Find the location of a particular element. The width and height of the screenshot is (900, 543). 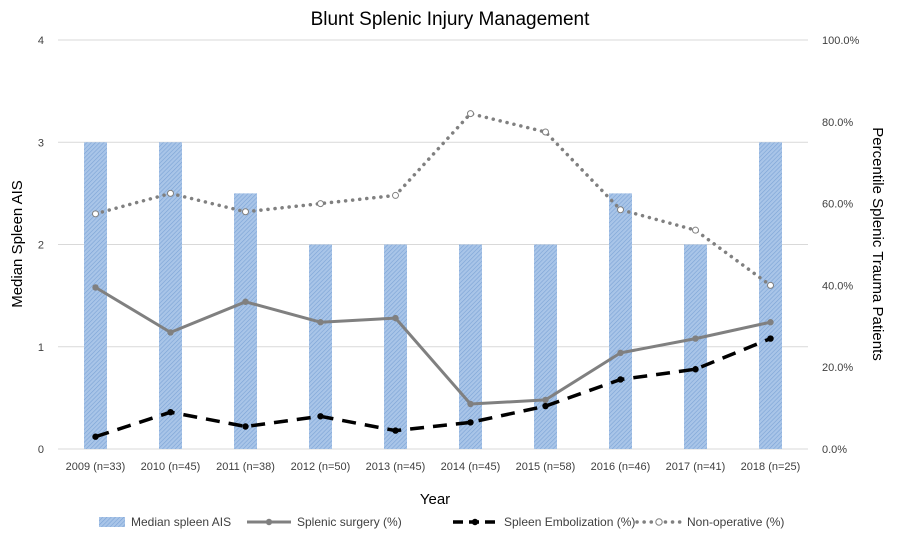

x-tick-label: 2017 (n=41) is located at coordinates (696, 467).